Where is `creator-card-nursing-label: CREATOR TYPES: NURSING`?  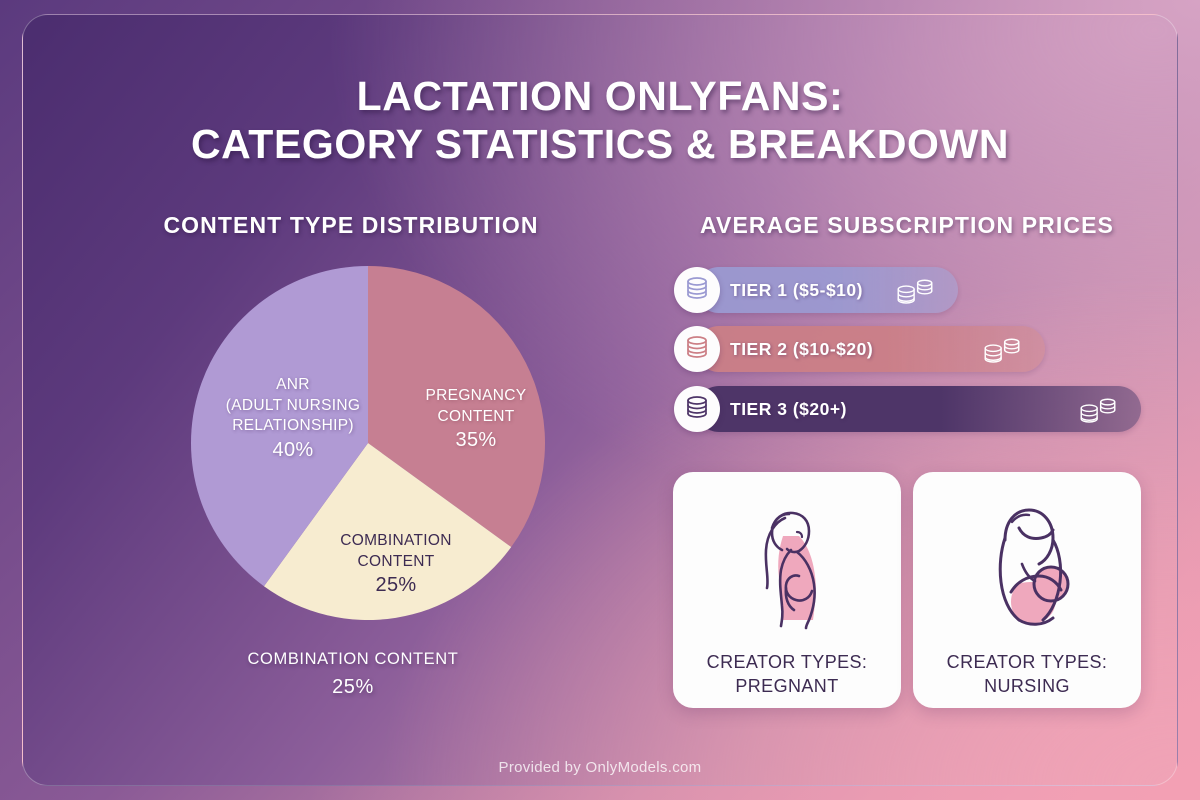
creator-card-nursing-label: CREATOR TYPES: NURSING is located at coordinates (1027, 675).